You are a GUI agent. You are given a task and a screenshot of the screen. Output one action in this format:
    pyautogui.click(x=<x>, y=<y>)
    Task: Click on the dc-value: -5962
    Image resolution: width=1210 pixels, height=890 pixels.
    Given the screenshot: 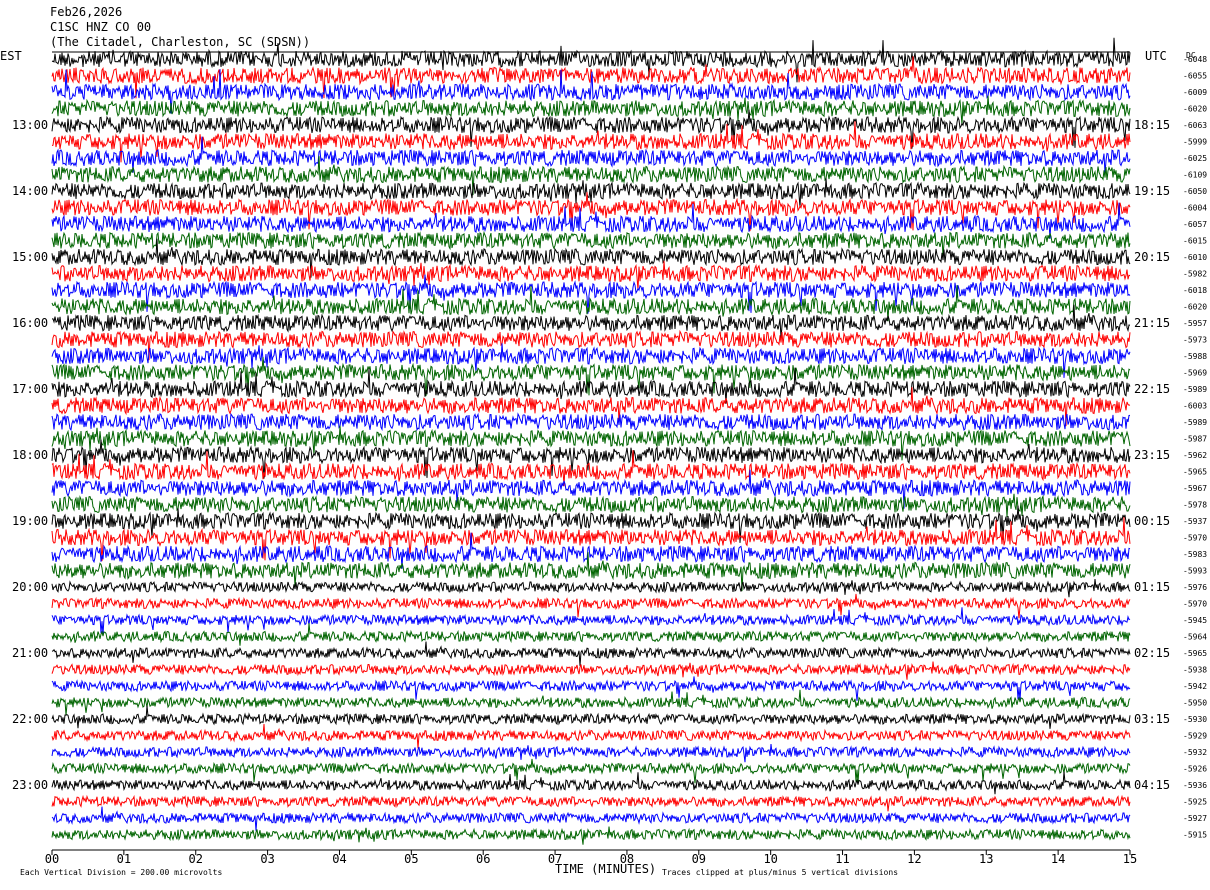 What is the action you would take?
    pyautogui.click(x=1195, y=455)
    